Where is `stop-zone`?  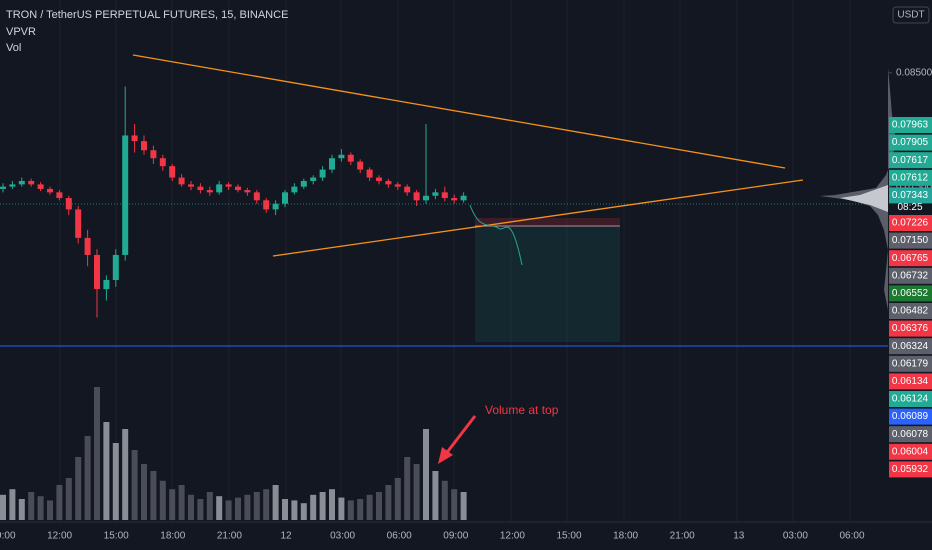
stop-zone is located at coordinates (547, 222).